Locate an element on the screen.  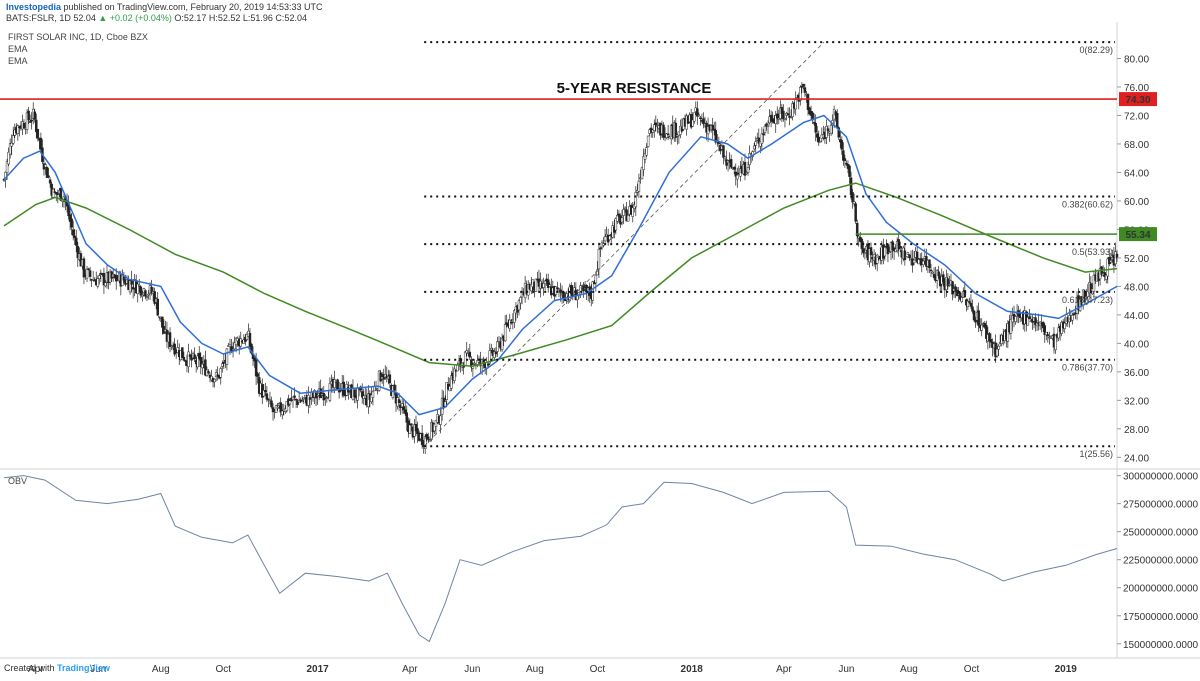
obv-tick-label: 200000000.0000 is located at coordinates (1161, 589).